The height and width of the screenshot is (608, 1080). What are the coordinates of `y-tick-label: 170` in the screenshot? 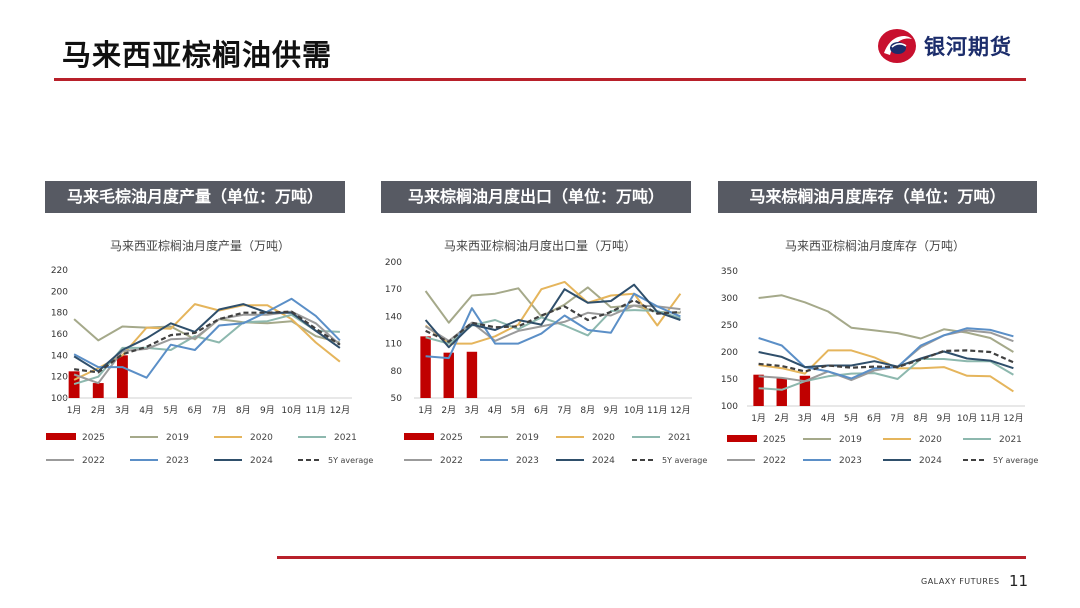 It's located at (393, 290).